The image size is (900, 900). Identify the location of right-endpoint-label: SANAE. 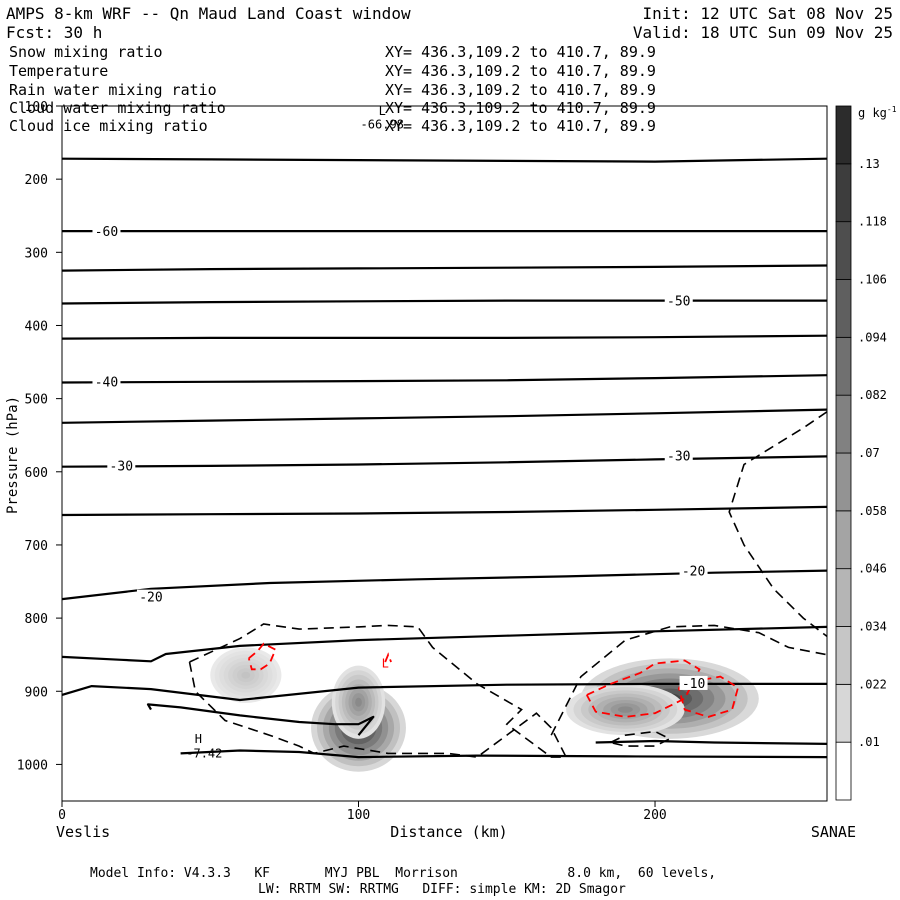
(833, 832).